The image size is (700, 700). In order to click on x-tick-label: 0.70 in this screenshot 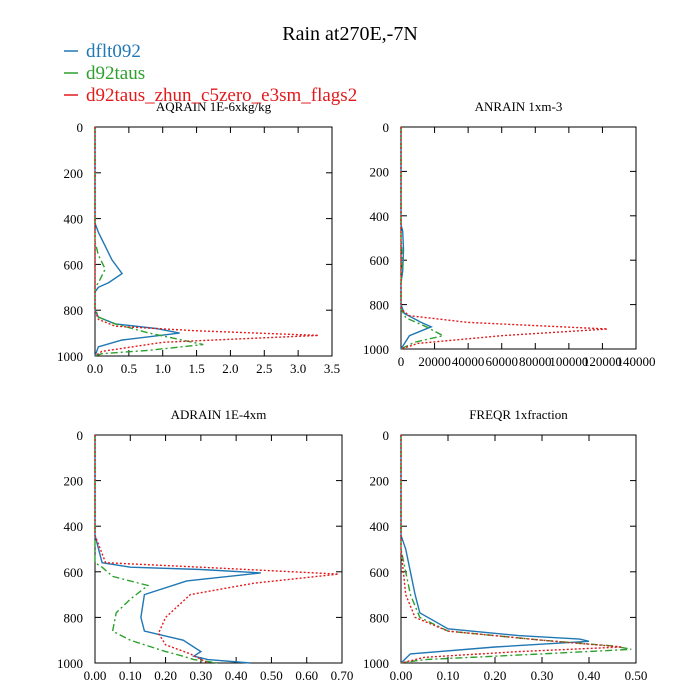, I will do `click(342, 675)`.